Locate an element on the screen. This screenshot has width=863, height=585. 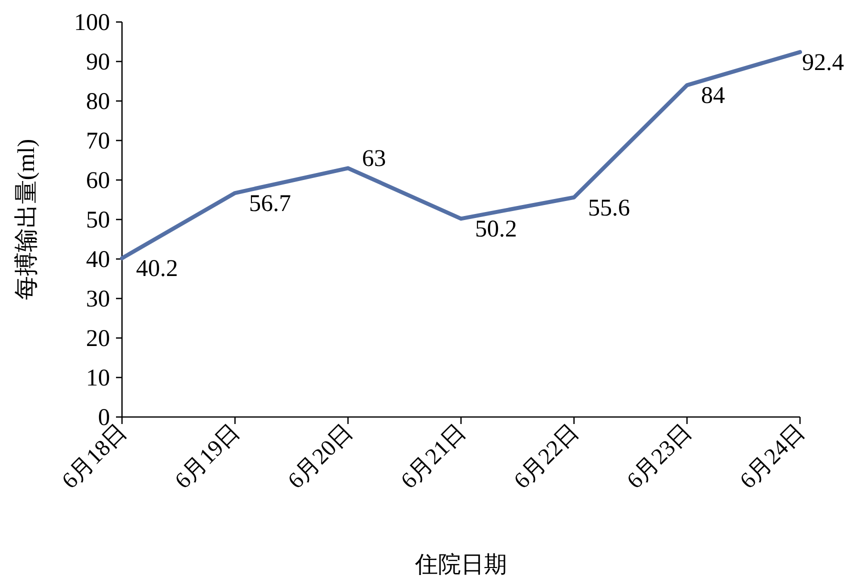
data-label: 63 is located at coordinates (374, 159).